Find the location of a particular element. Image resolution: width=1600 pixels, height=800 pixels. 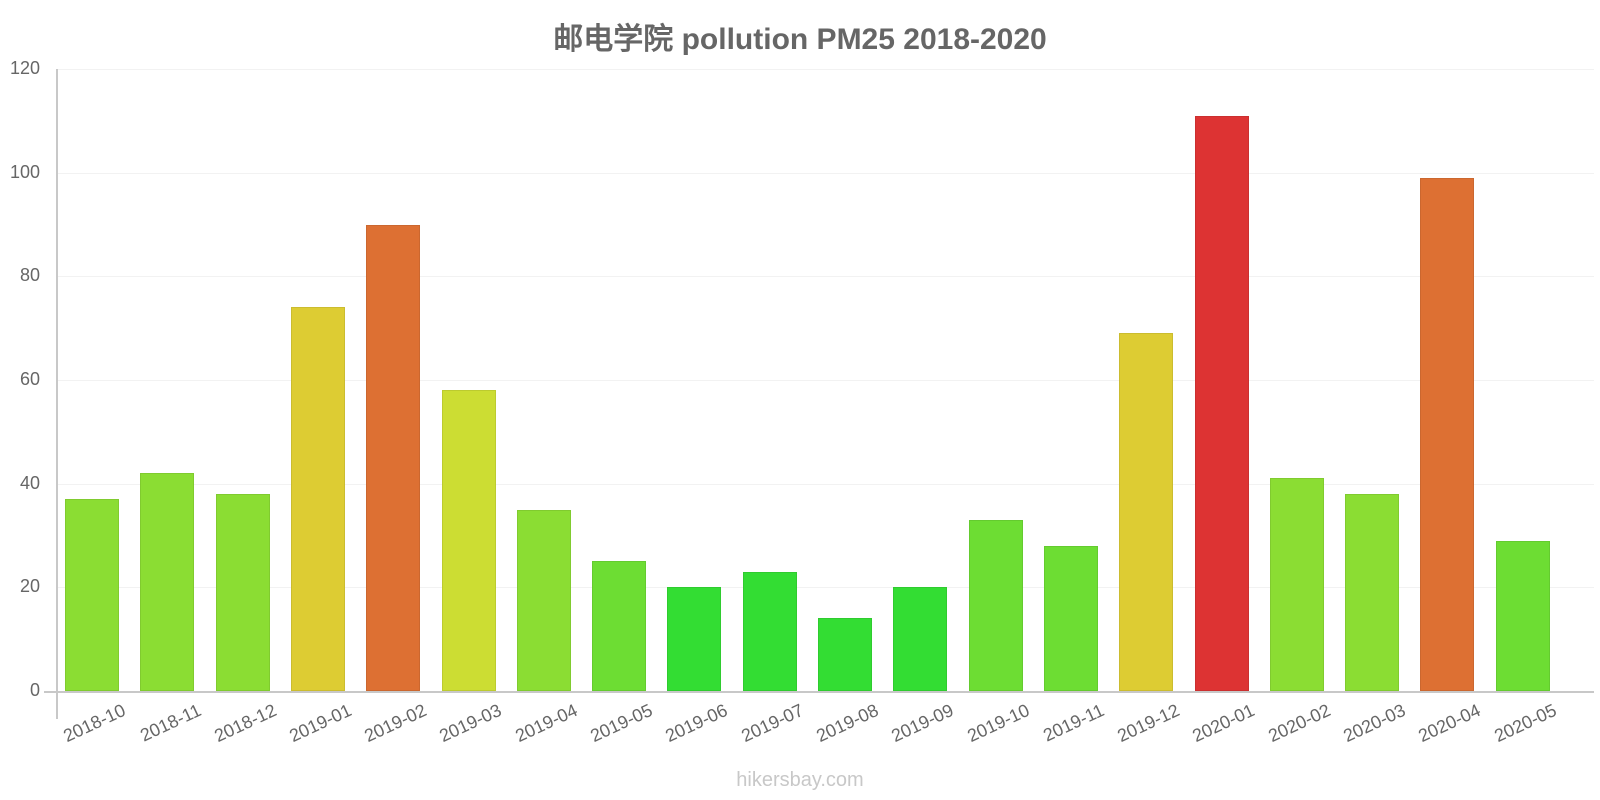

x-tick-label: 2019-04 is located at coordinates (546, 723).